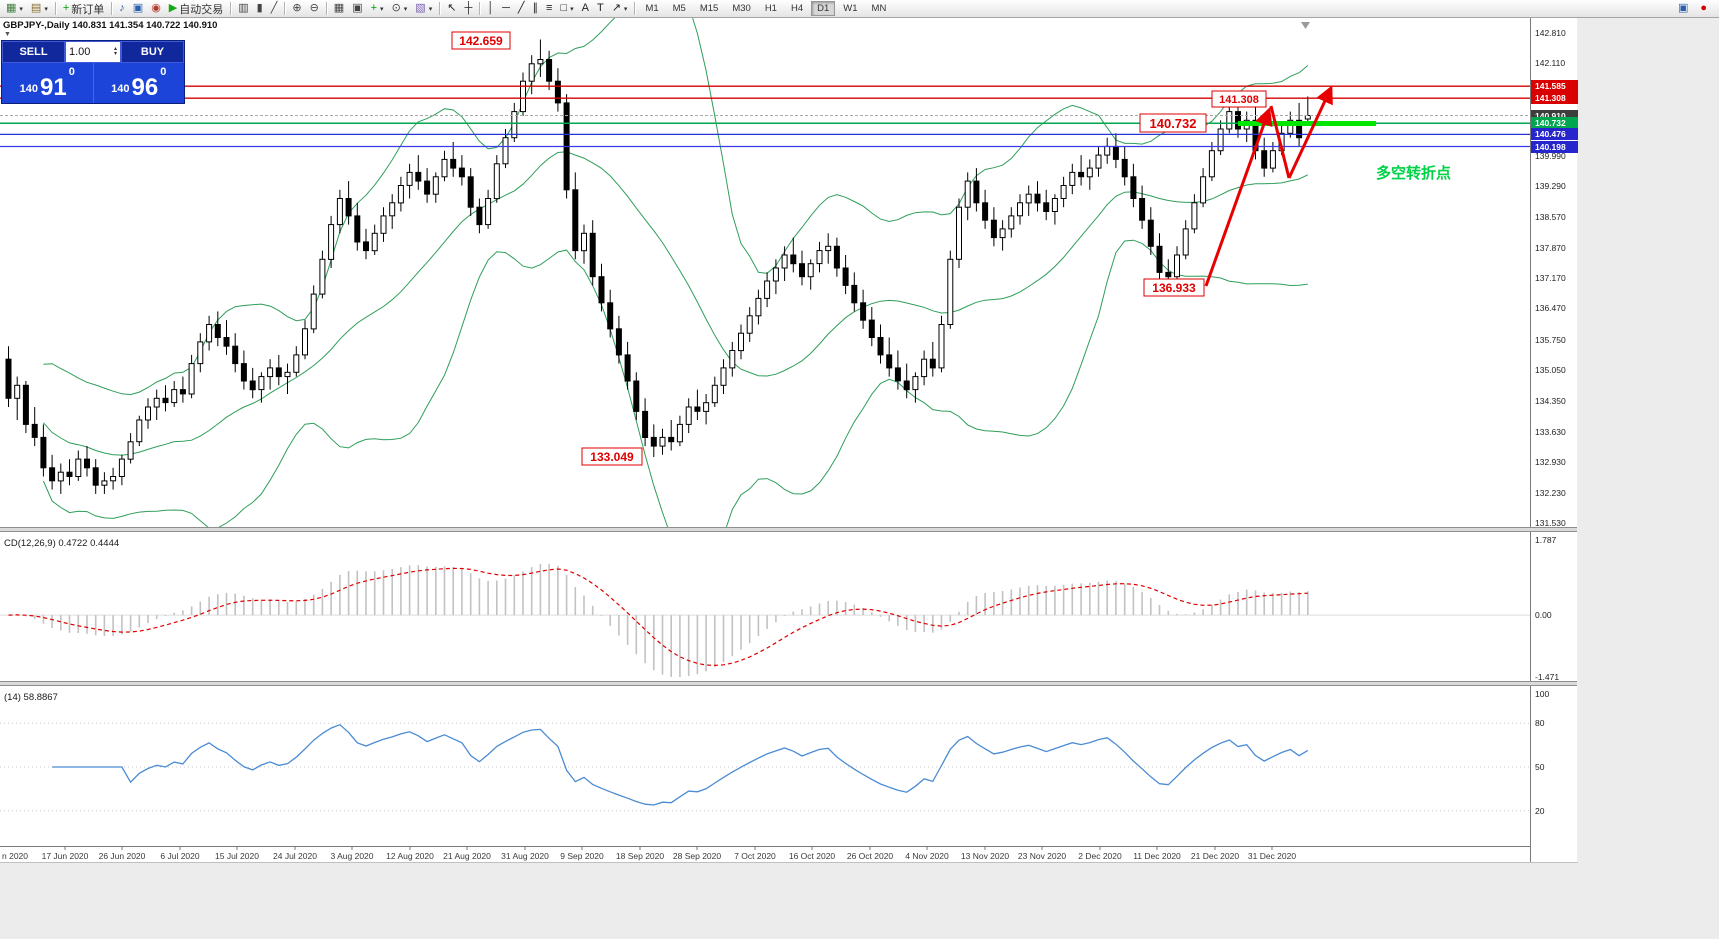 The height and width of the screenshot is (939, 1719). Describe the element at coordinates (1307, 123) in the screenshot. I see `green-support-segment` at that location.